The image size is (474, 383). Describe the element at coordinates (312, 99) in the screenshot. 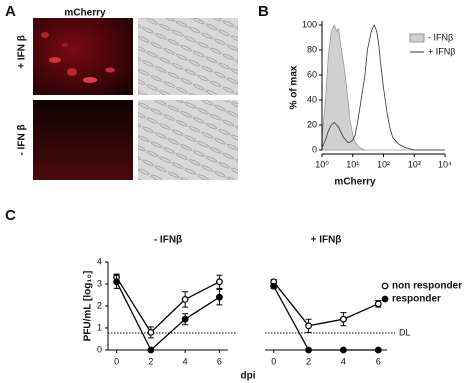

I see `y-tick-label: 40` at that location.